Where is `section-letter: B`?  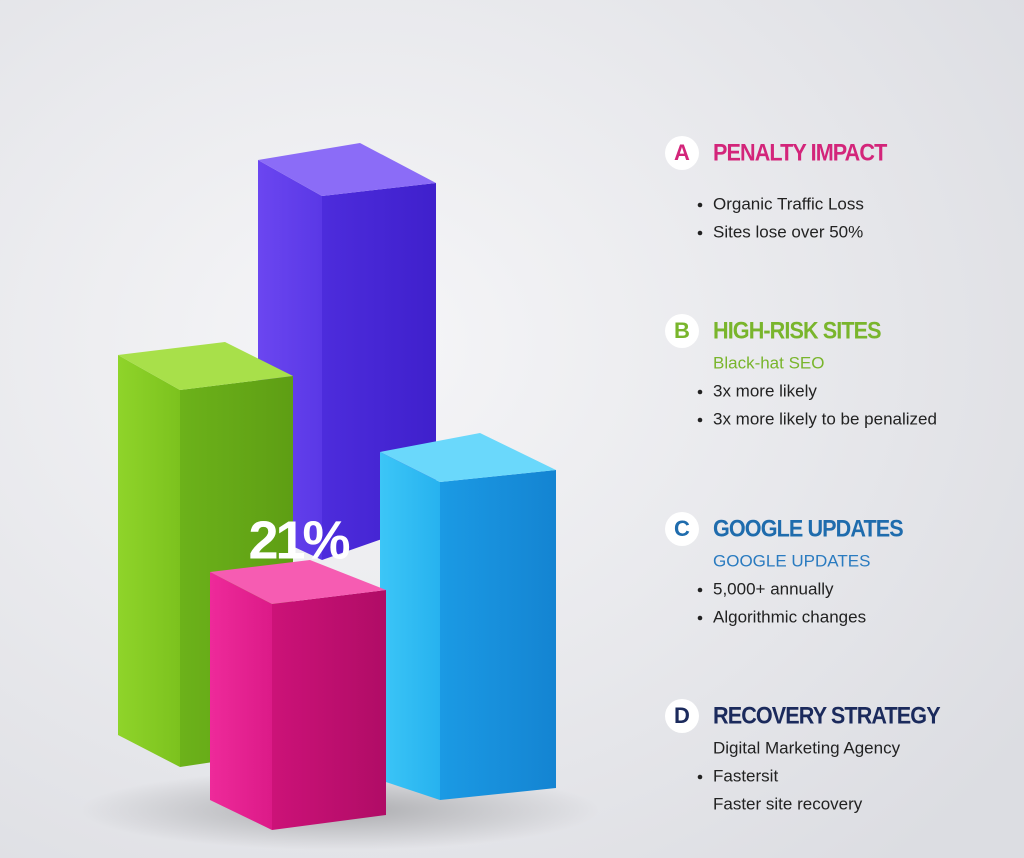 section-letter: B is located at coordinates (682, 330).